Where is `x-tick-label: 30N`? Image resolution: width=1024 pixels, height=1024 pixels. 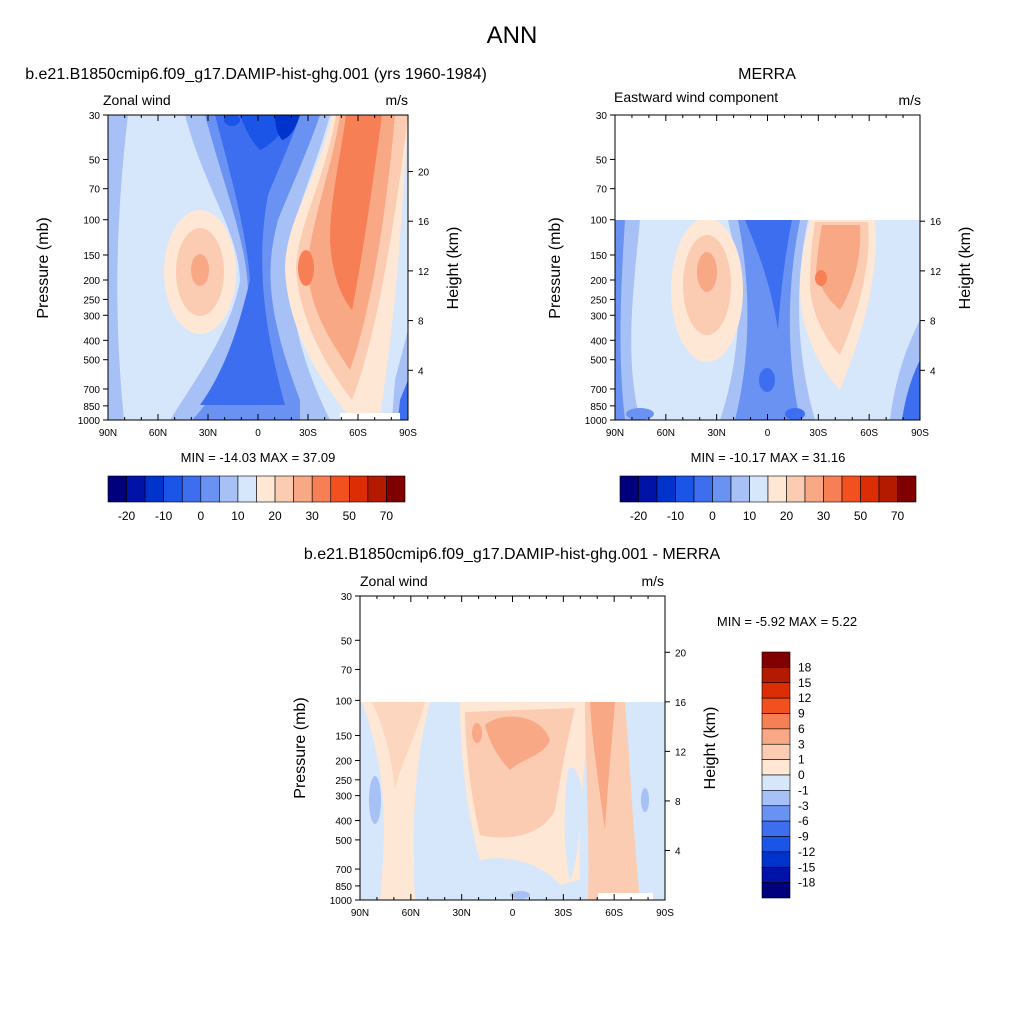 x-tick-label: 30N is located at coordinates (461, 913).